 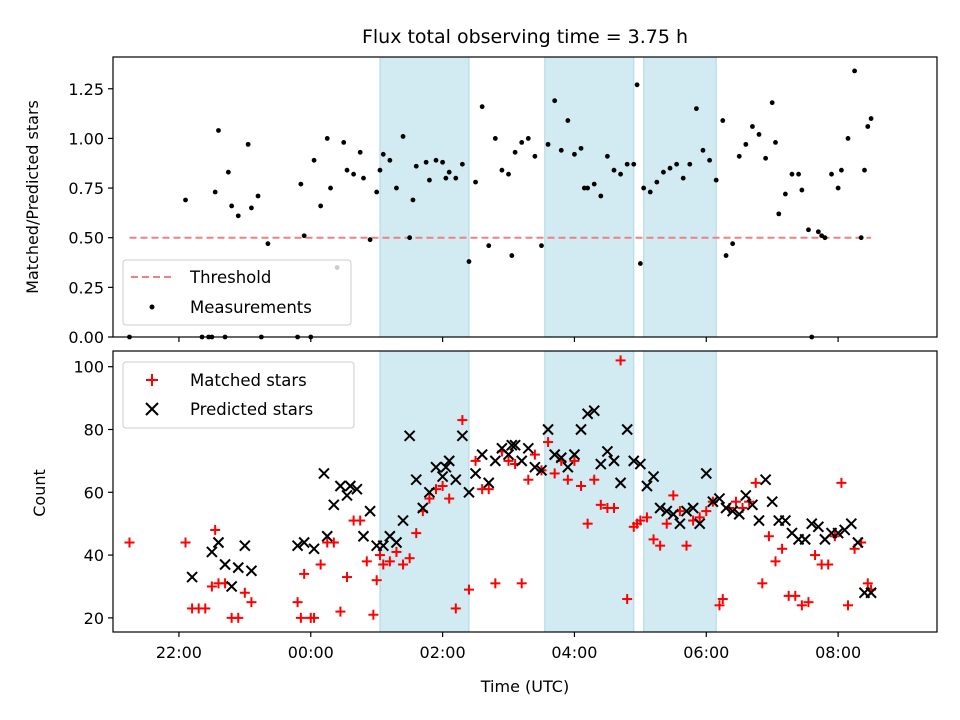 I want to click on legend-matched-label: Matched stars, so click(x=248, y=380).